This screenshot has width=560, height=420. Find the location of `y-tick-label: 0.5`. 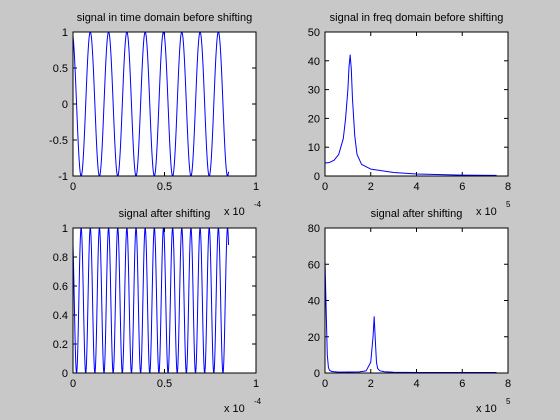

y-tick-label: 0.5 is located at coordinates (60, 69).